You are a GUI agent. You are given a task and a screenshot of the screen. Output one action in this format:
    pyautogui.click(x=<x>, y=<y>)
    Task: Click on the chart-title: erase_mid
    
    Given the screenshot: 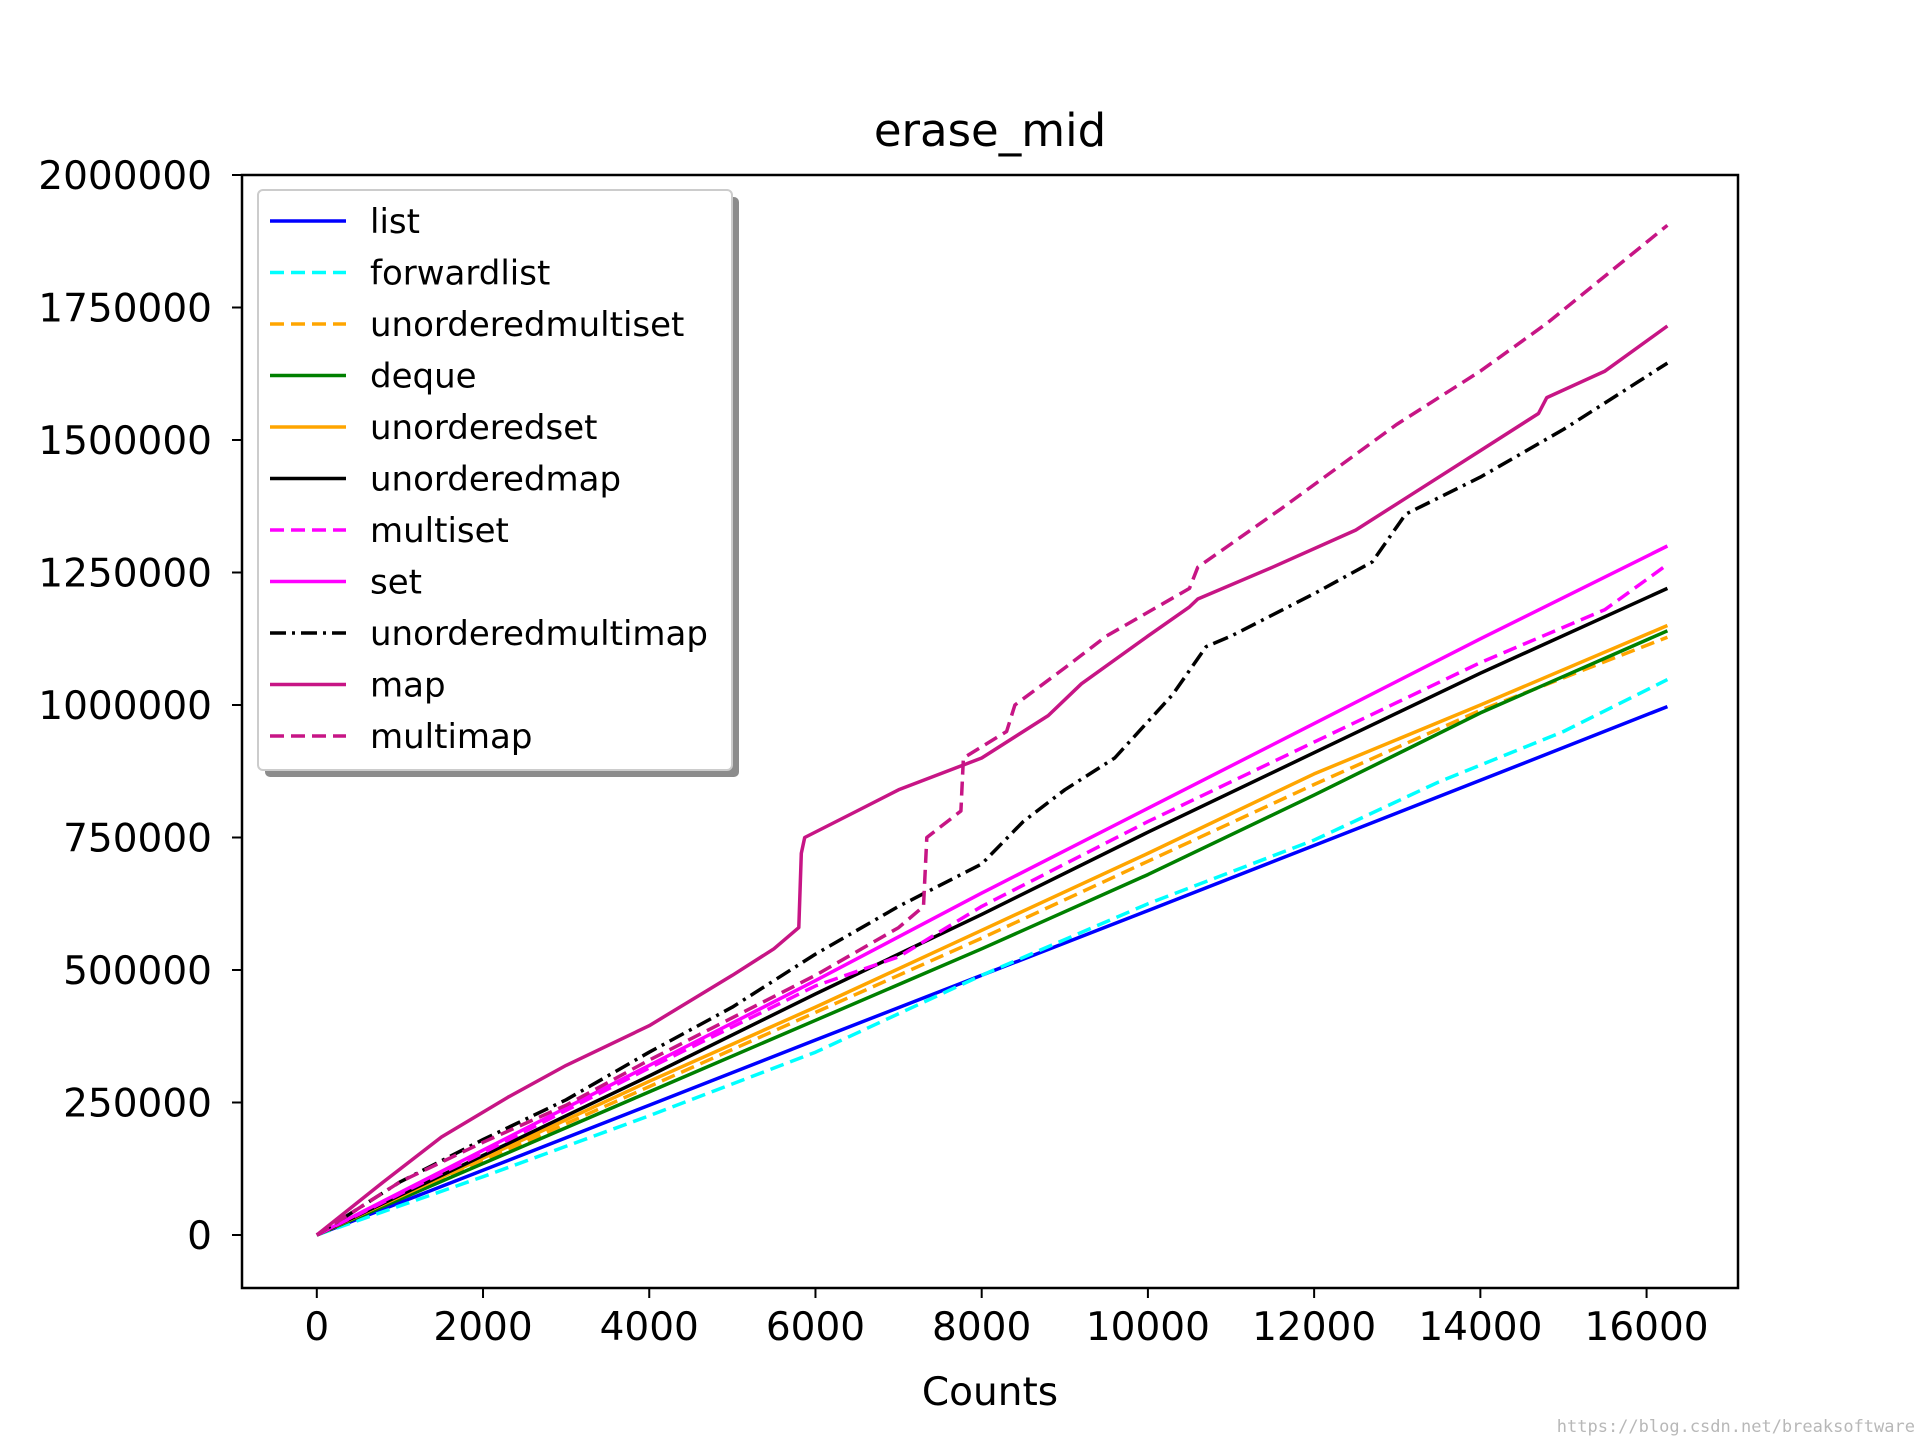 What is the action you would take?
    pyautogui.click(x=990, y=130)
    